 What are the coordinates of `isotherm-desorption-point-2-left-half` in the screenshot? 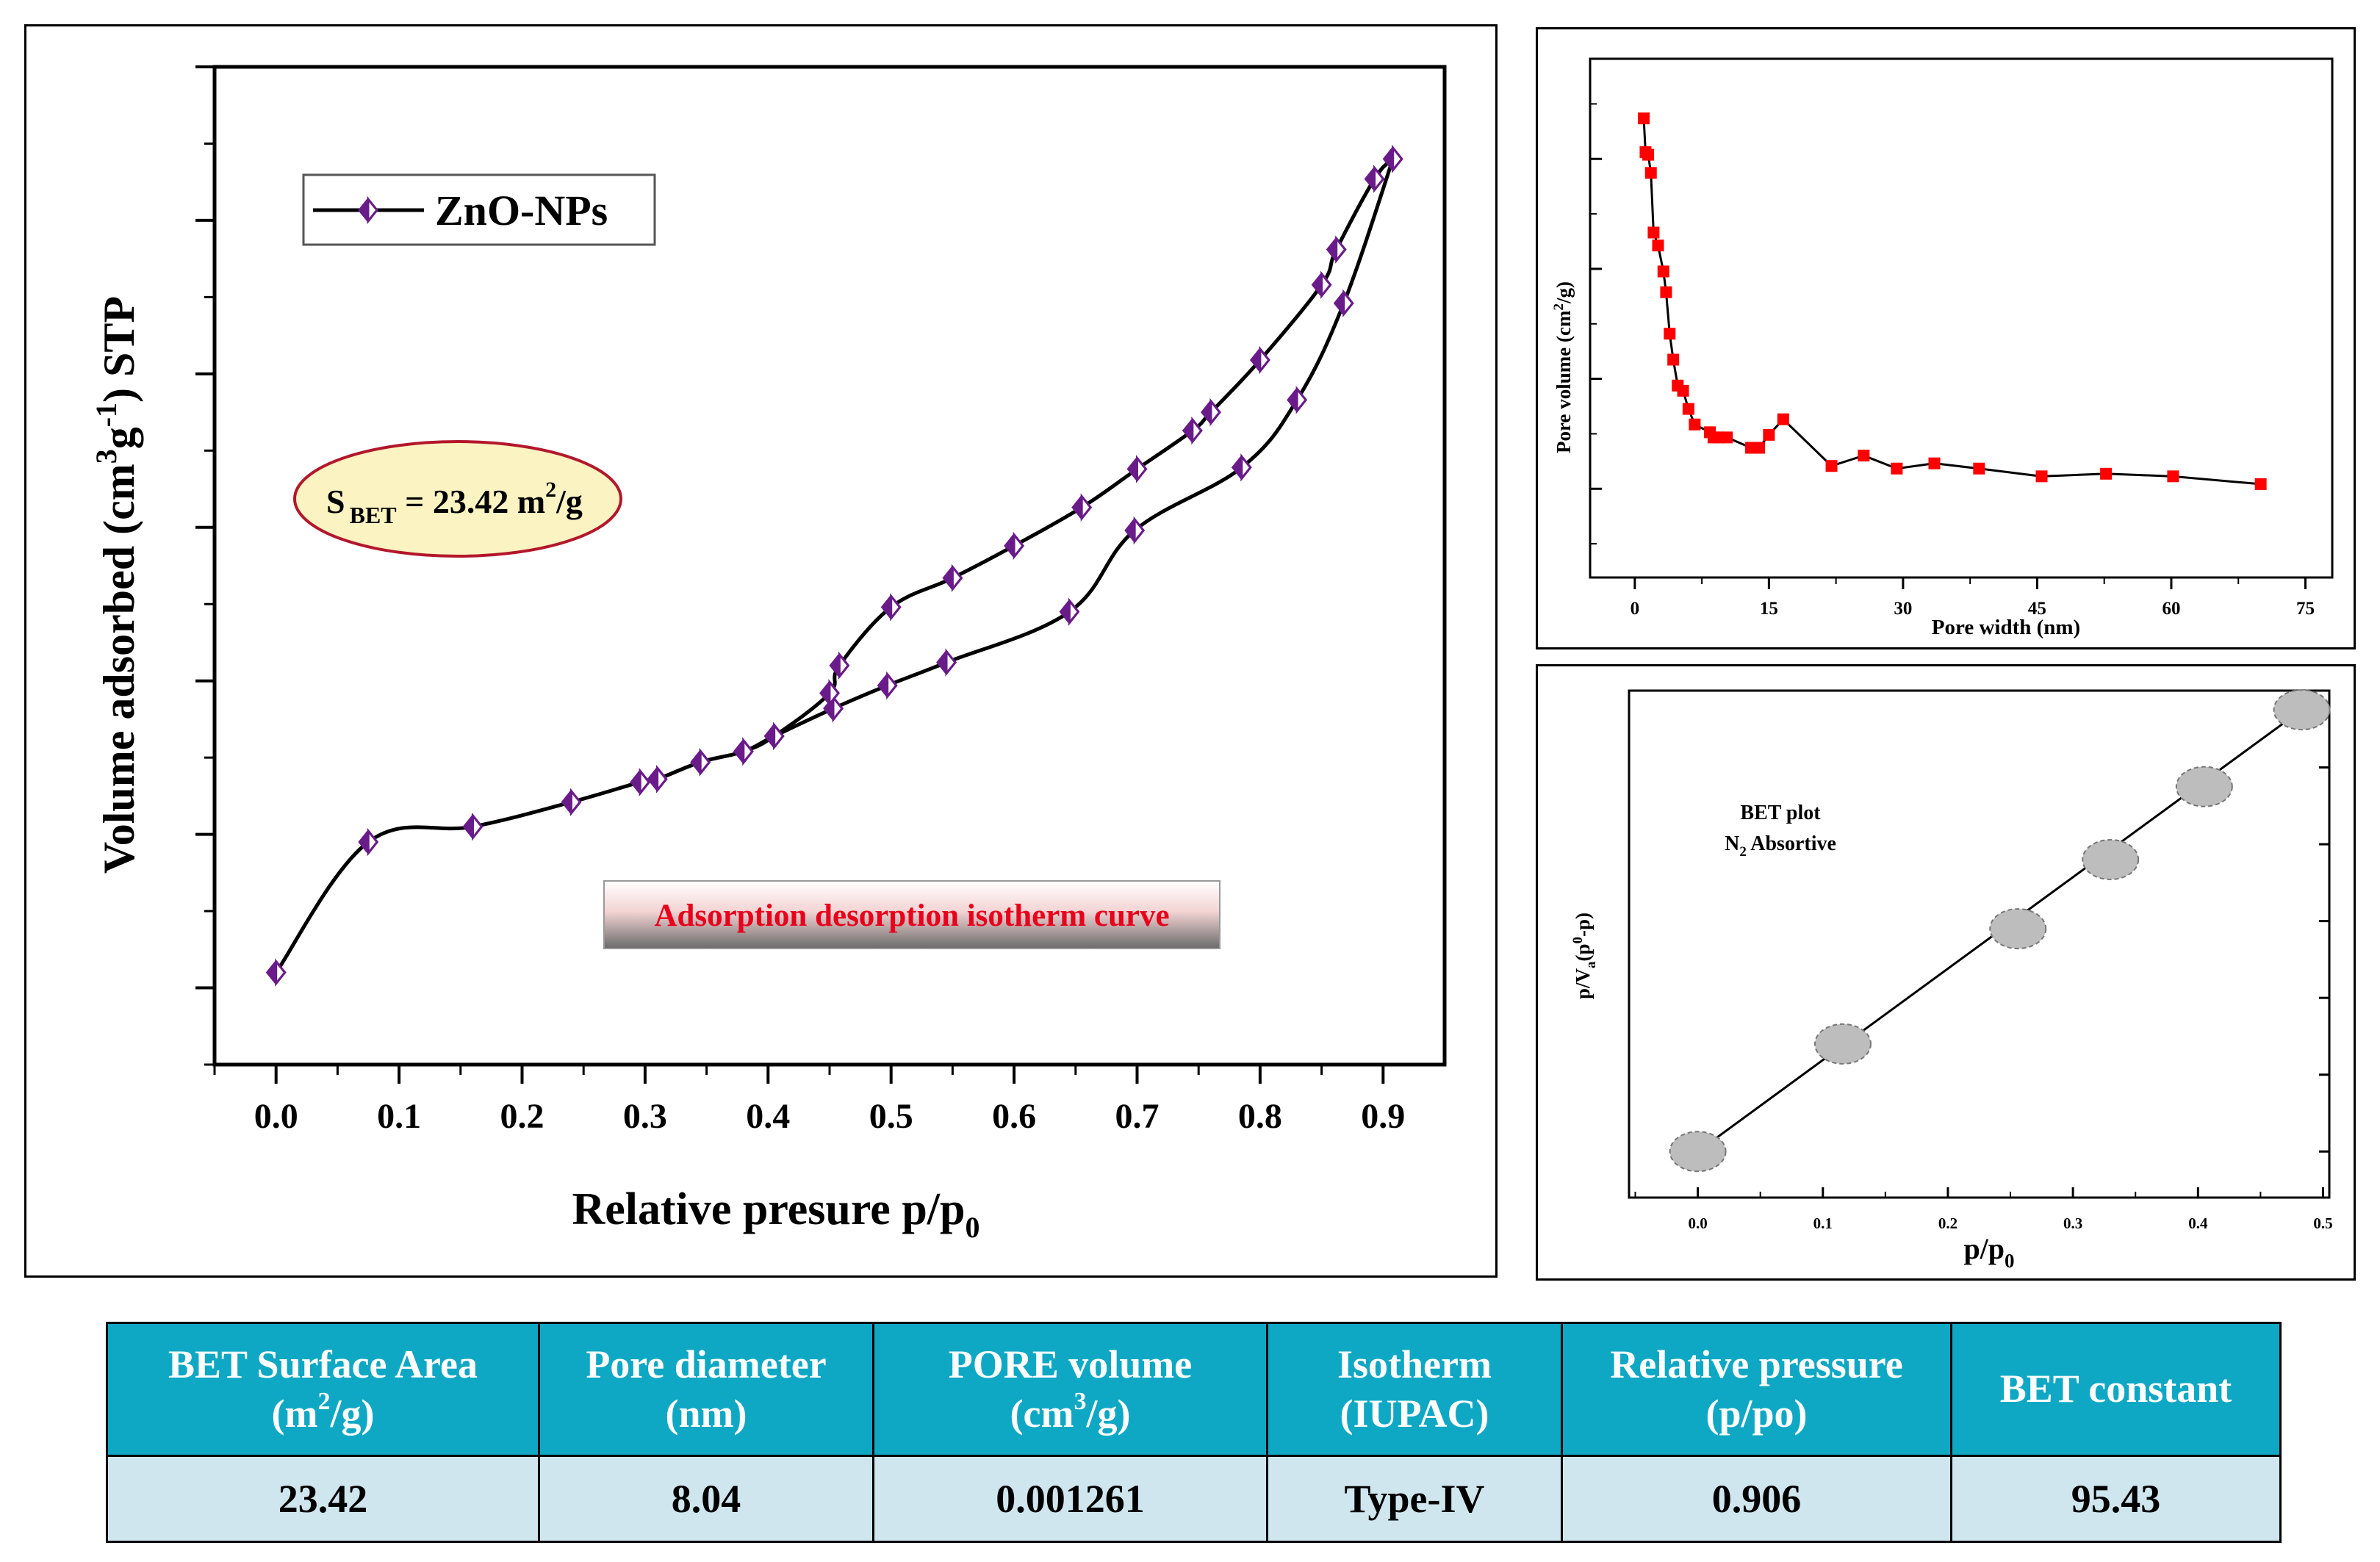 It's located at (1332, 250).